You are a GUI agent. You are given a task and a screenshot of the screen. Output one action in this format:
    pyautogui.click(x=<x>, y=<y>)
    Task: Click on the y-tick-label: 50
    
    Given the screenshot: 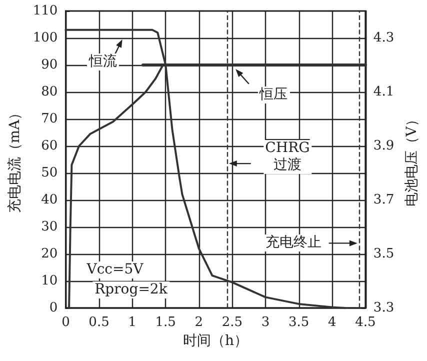 What is the action you would take?
    pyautogui.click(x=49, y=173)
    